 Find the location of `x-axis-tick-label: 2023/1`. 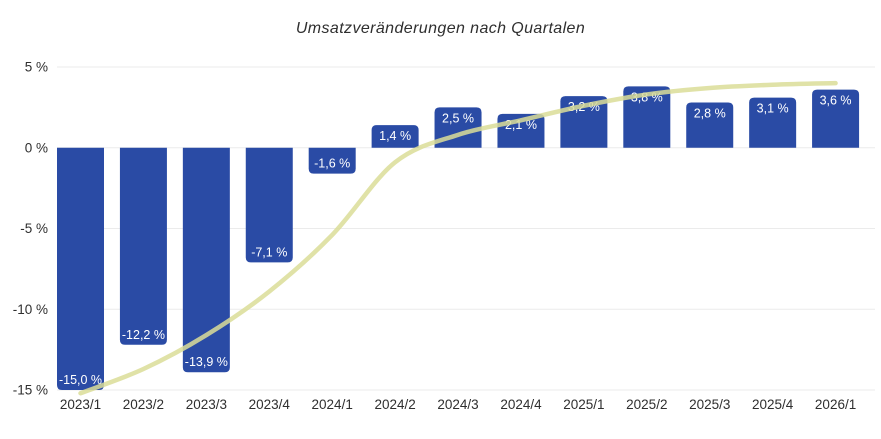

x-axis-tick-label: 2023/1 is located at coordinates (80, 404).